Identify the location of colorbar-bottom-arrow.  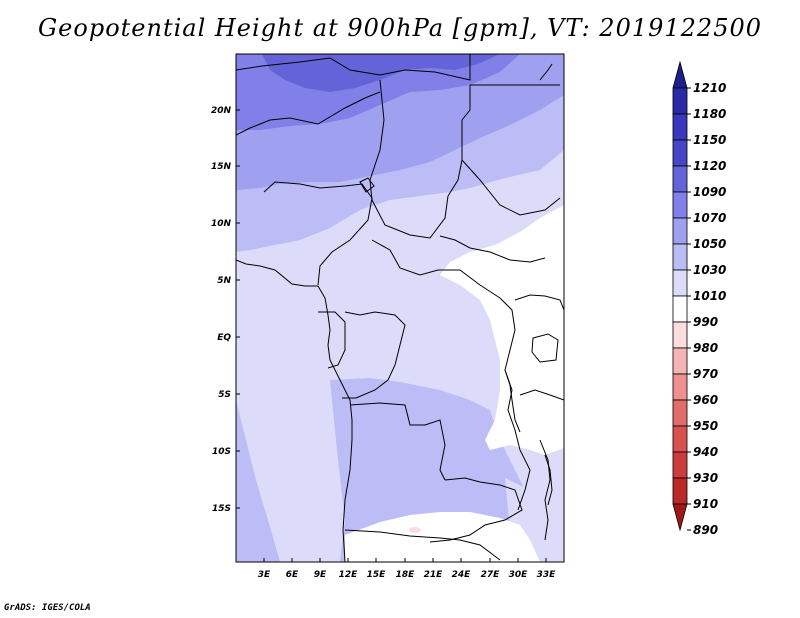
(680, 517).